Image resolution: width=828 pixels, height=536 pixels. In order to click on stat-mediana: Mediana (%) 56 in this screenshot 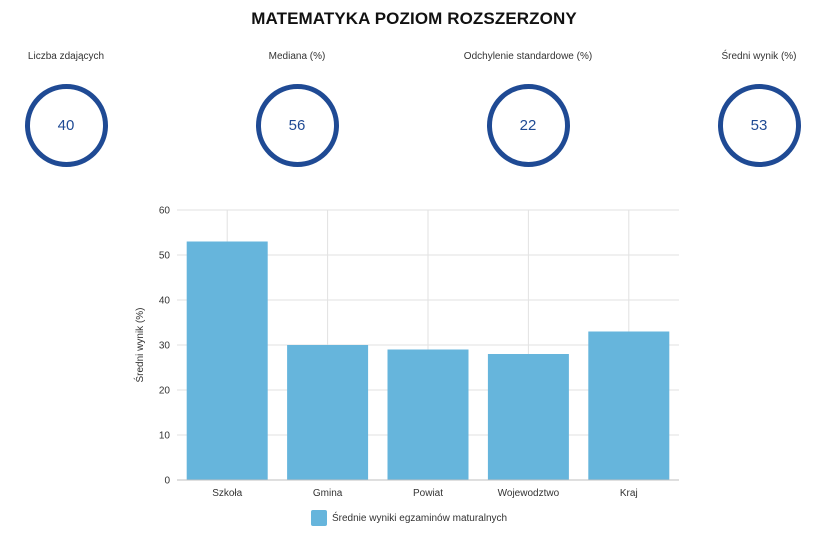, I will do `click(297, 108)`.